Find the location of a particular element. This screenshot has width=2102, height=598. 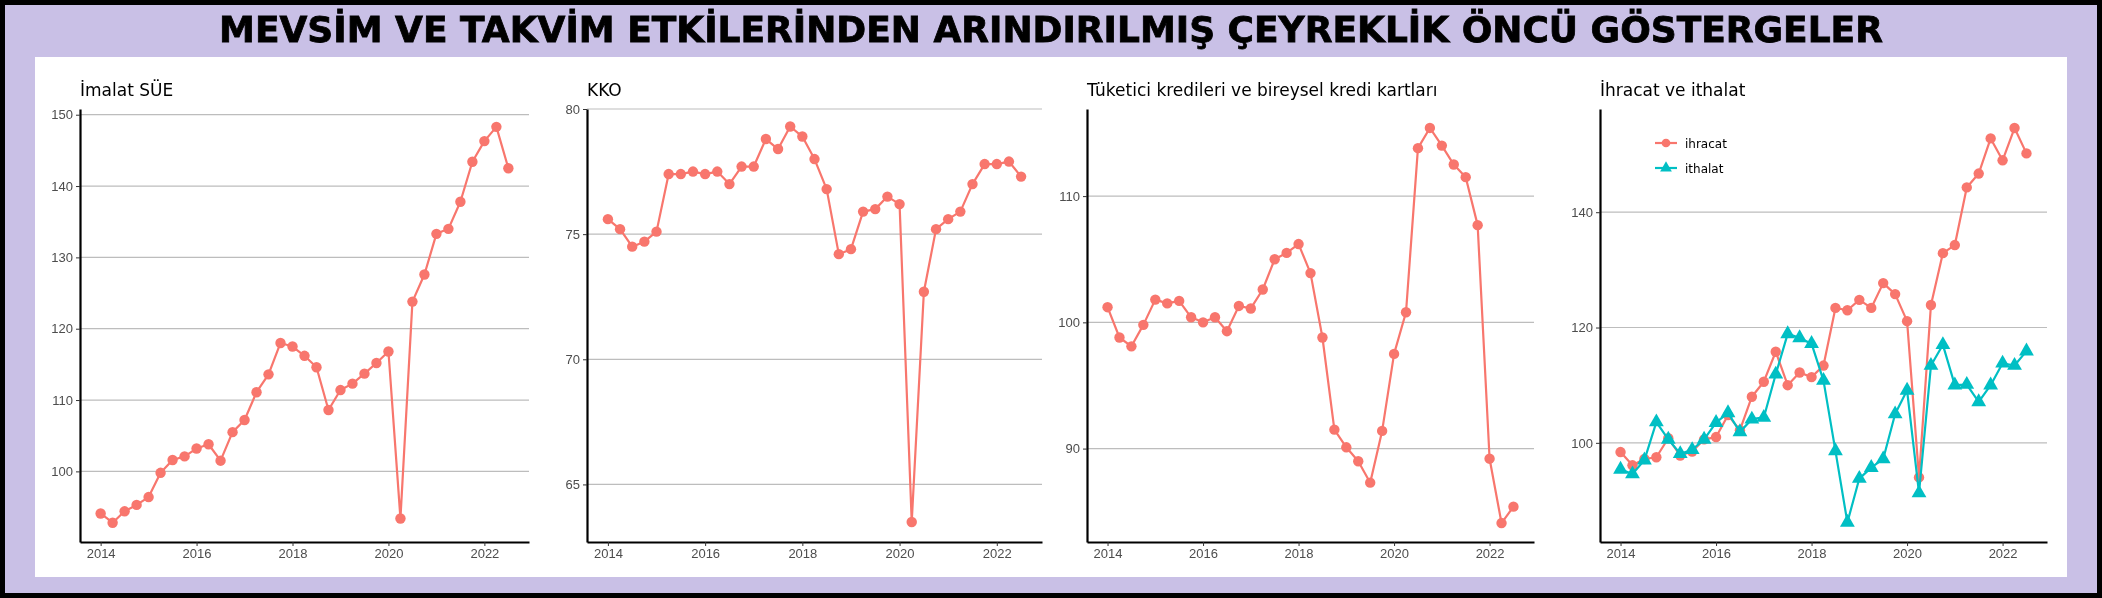

y-tick-label: 130 is located at coordinates (62, 258).